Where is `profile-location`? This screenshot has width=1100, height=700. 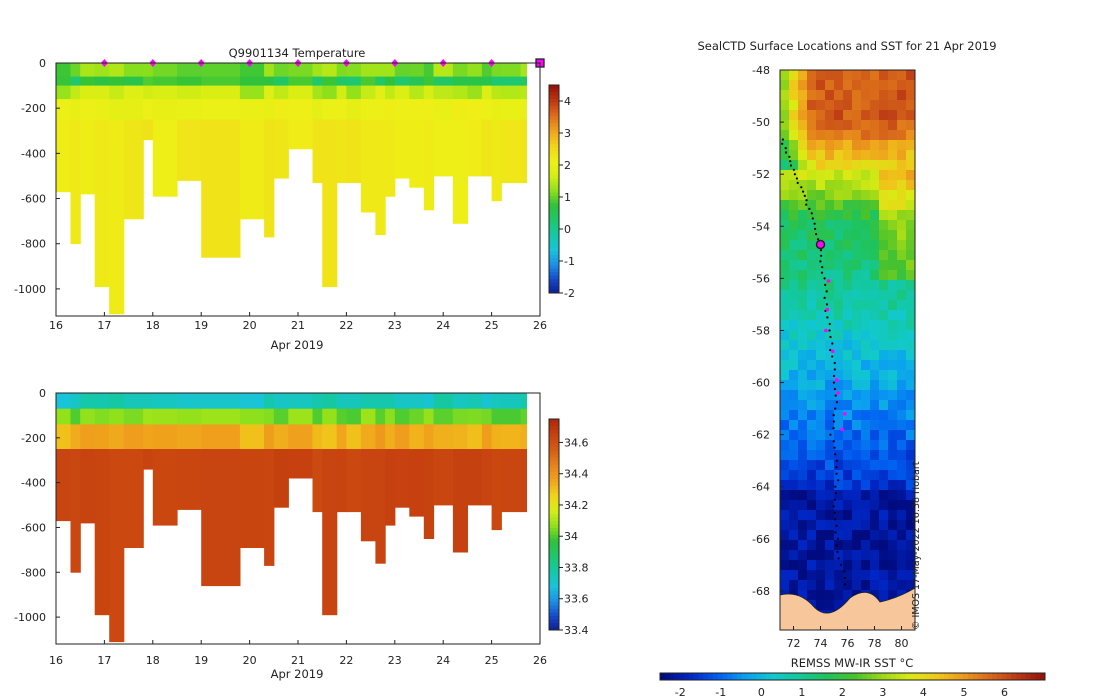 profile-location is located at coordinates (838, 393).